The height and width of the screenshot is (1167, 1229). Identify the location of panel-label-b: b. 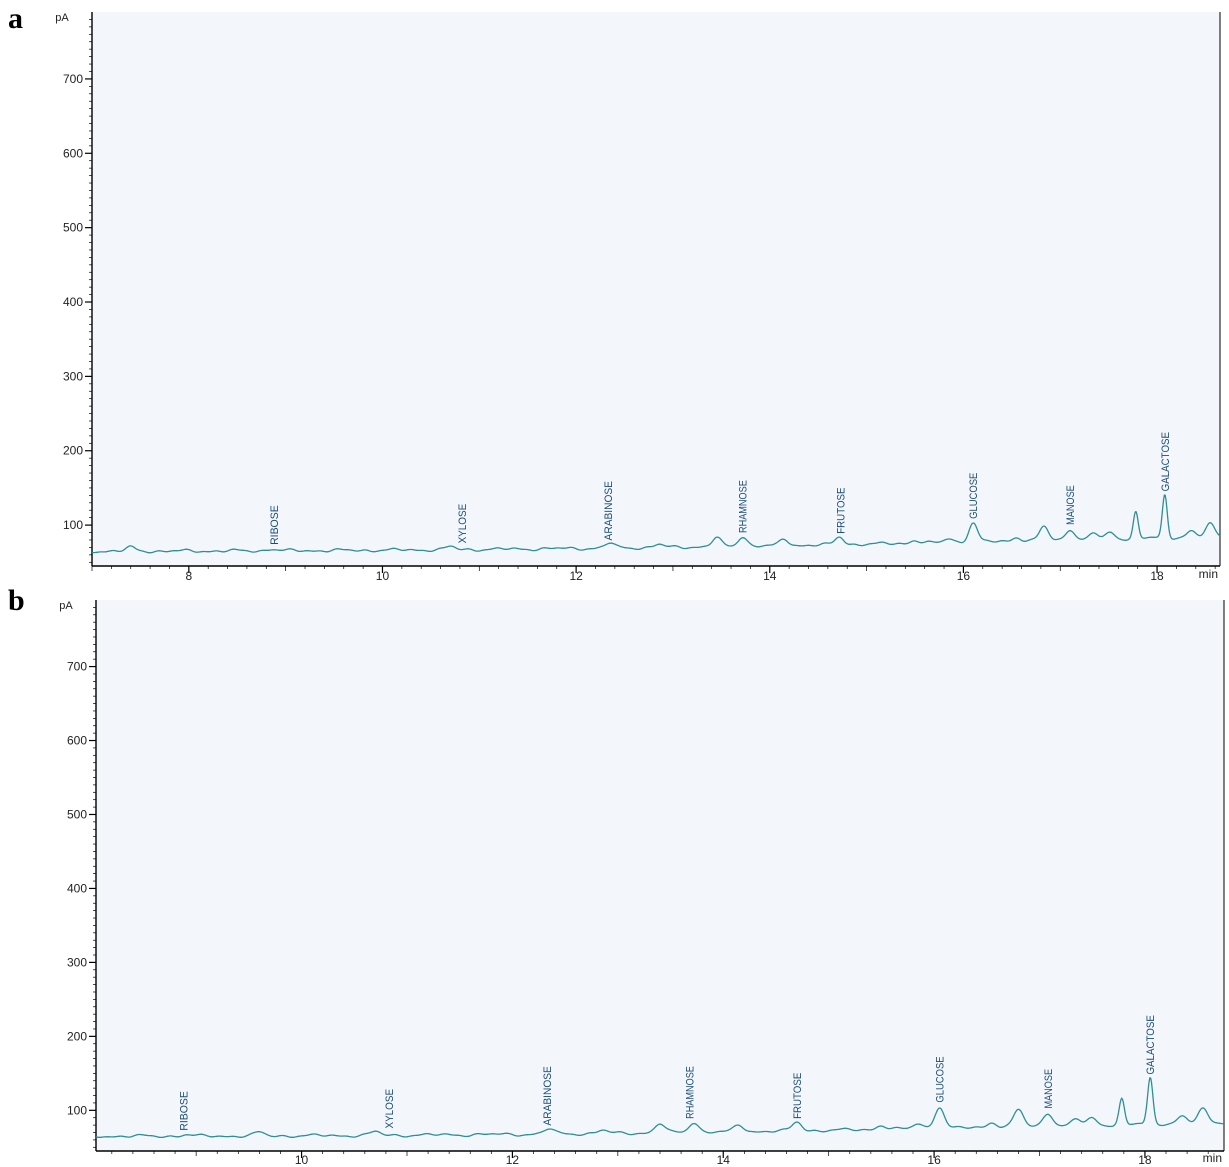
(16, 600).